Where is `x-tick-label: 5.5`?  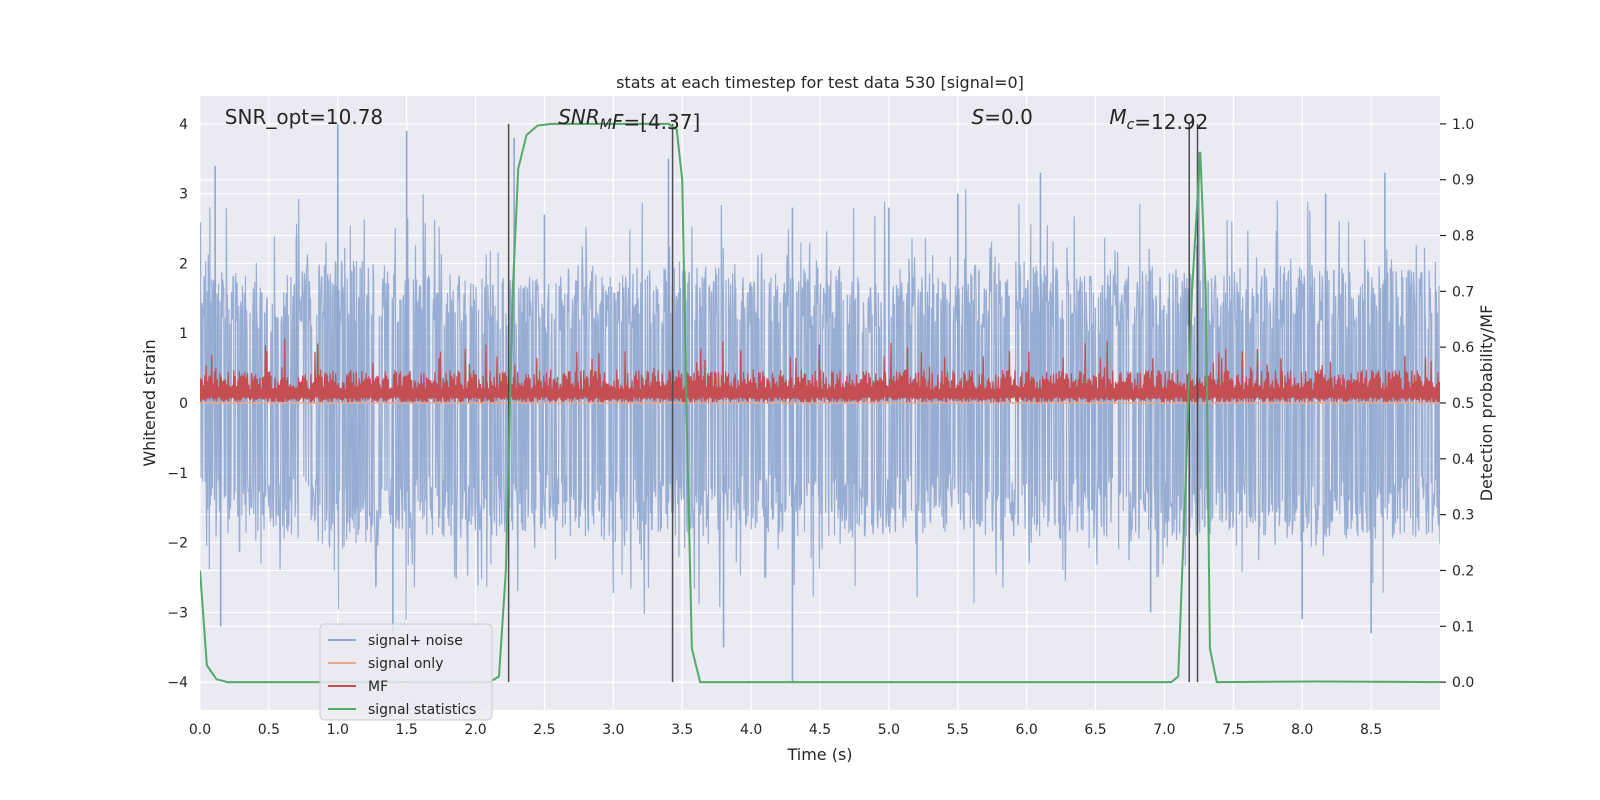 x-tick-label: 5.5 is located at coordinates (958, 730).